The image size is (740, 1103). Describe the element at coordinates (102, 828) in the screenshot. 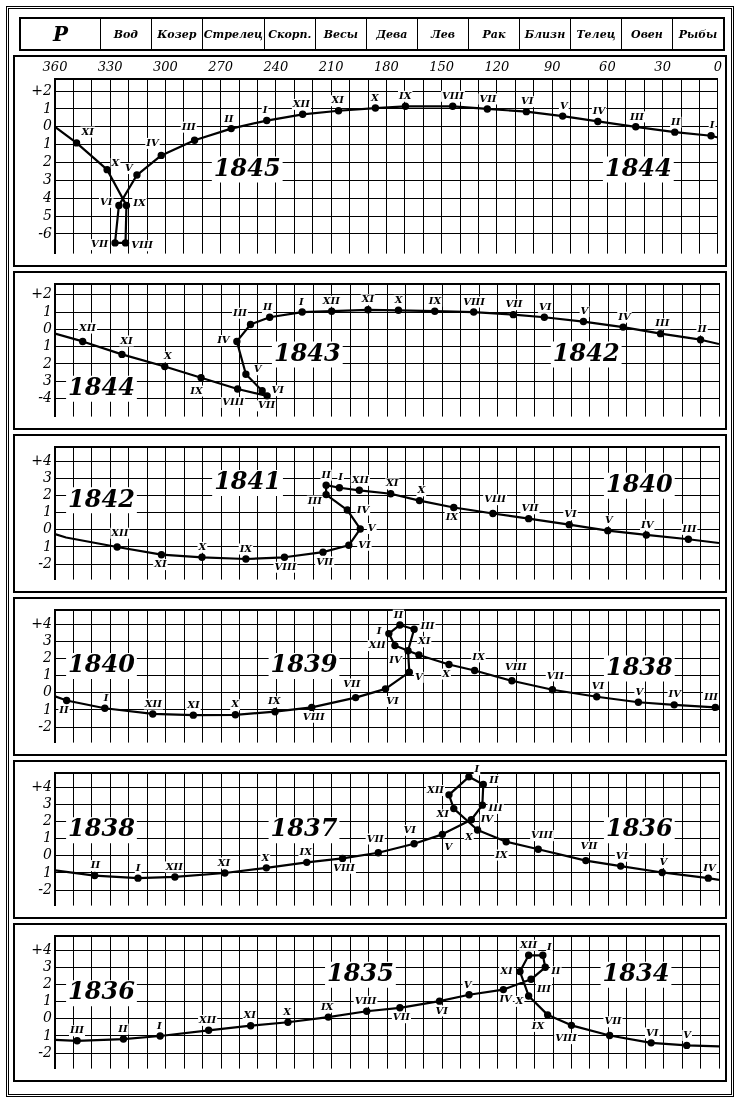

I see `annotation: 1838` at that location.